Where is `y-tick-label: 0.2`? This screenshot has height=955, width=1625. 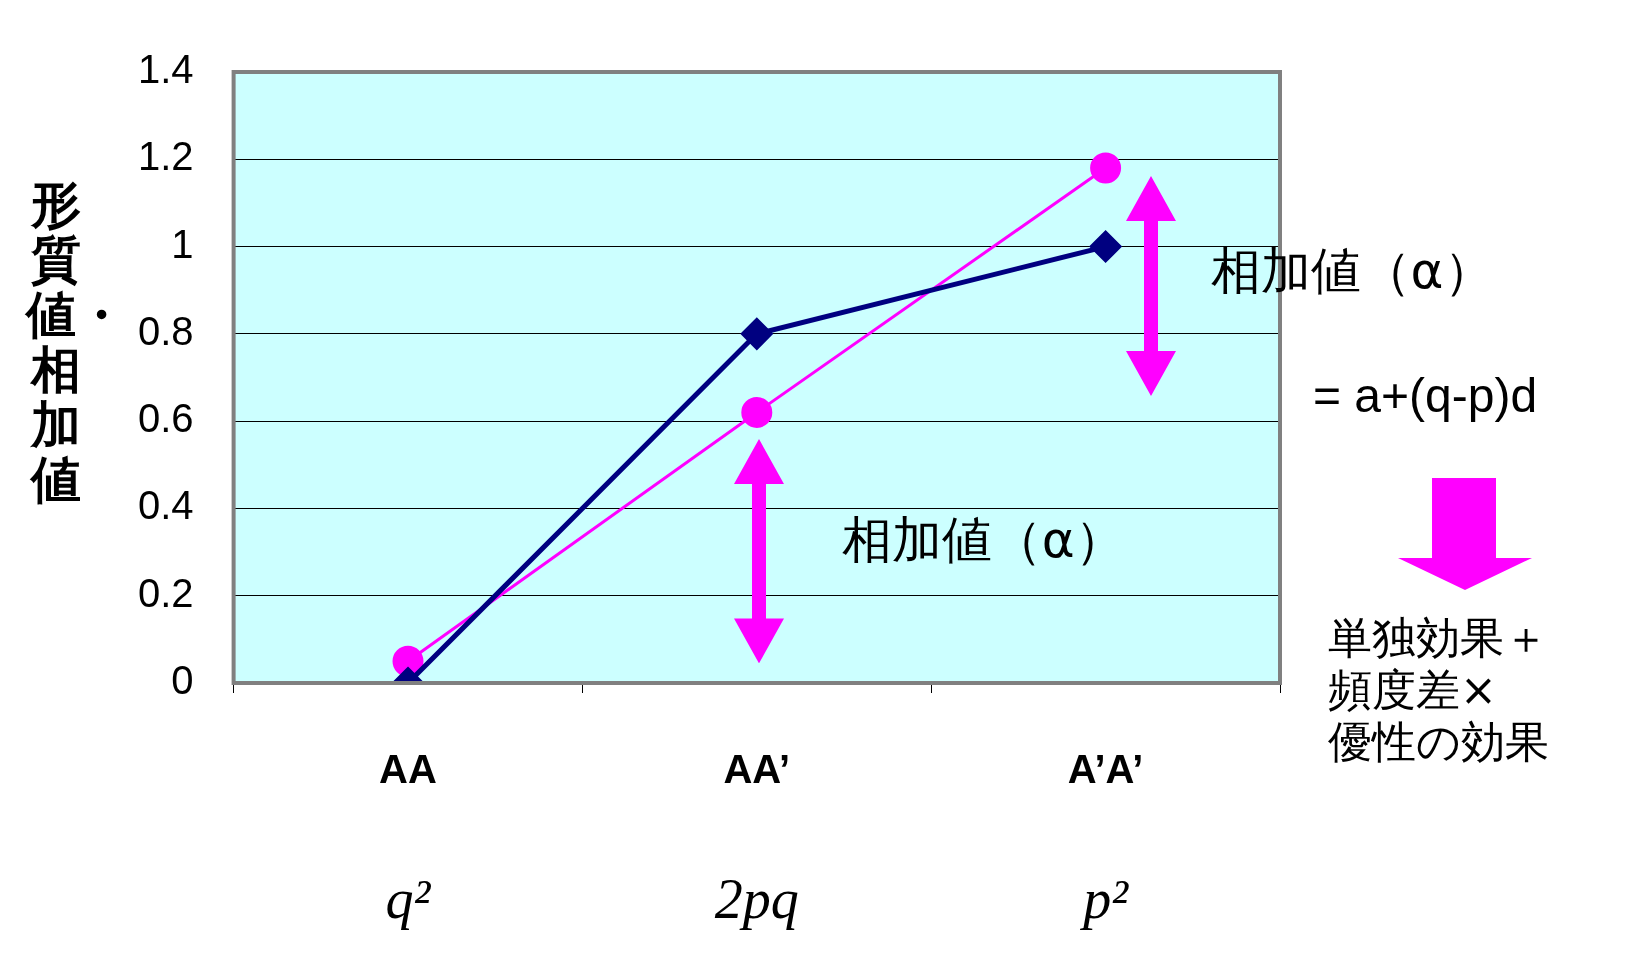
y-tick-label: 0.2 is located at coordinates (166, 592).